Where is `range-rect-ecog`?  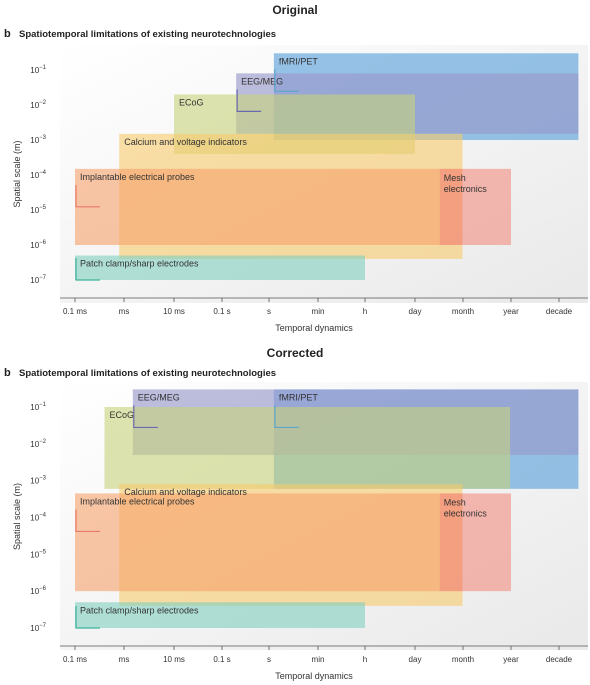 range-rect-ecog is located at coordinates (307, 448).